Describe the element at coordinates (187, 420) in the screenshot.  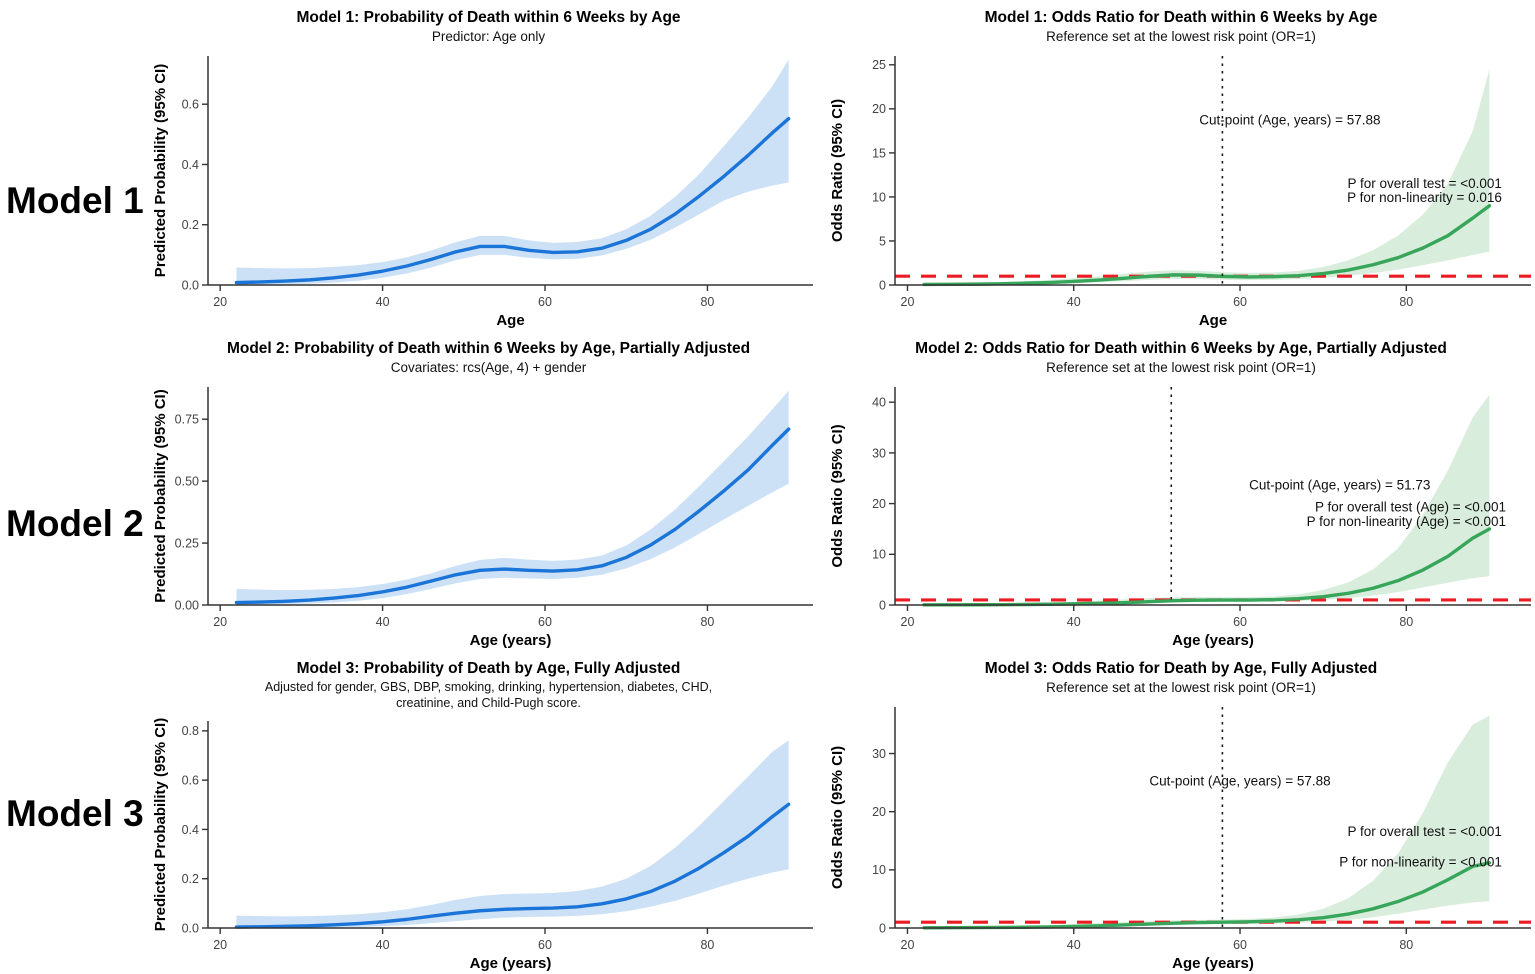
I see `svg-text: 0.75` at that location.